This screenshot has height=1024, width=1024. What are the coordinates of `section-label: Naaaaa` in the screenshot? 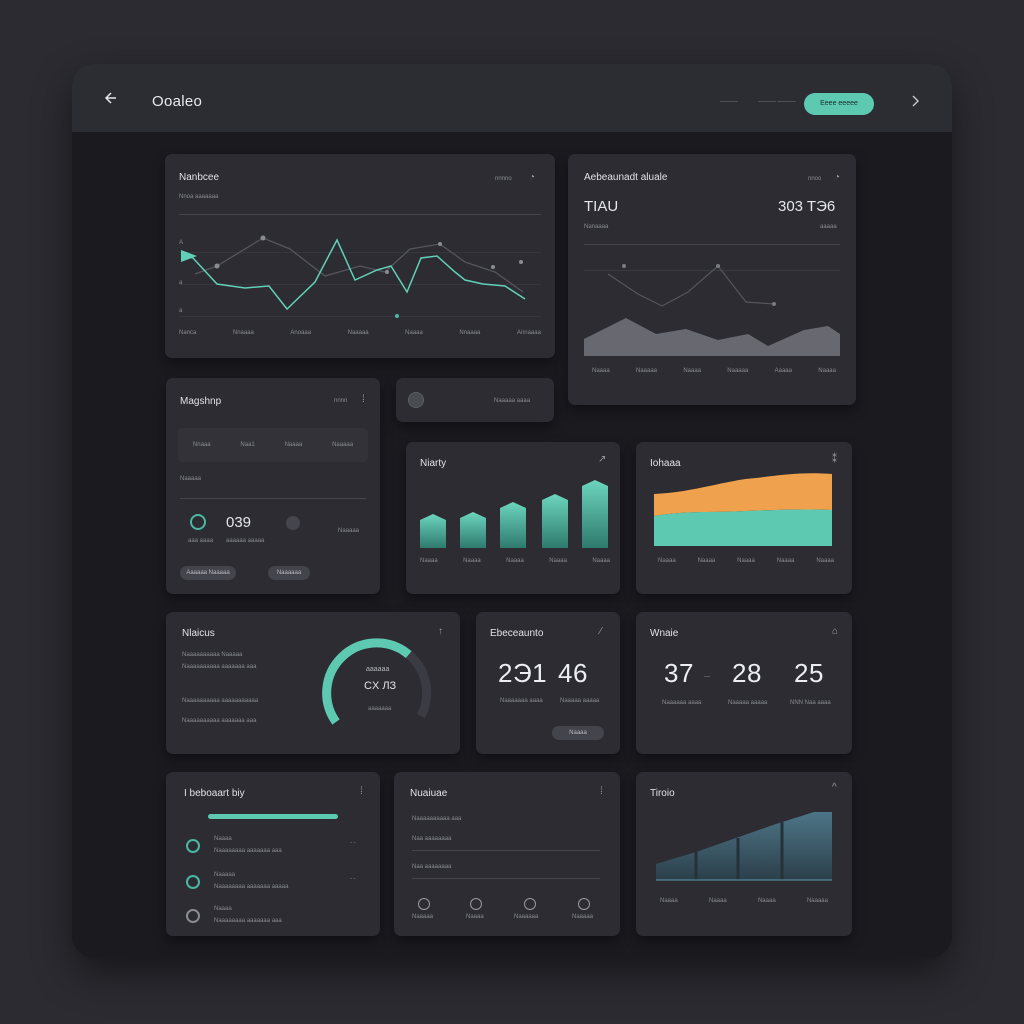 It's located at (191, 479).